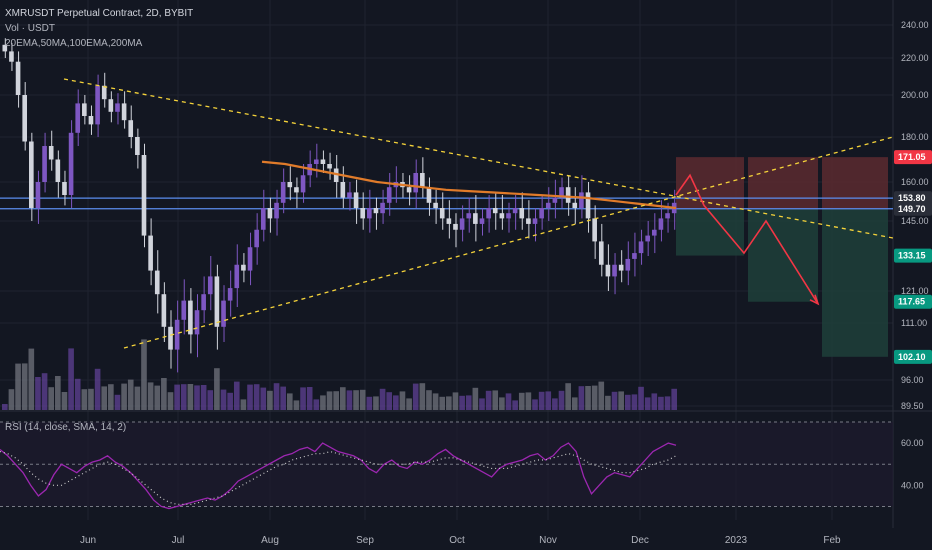  Describe the element at coordinates (338, 476) in the screenshot. I see `rsi-line` at that location.